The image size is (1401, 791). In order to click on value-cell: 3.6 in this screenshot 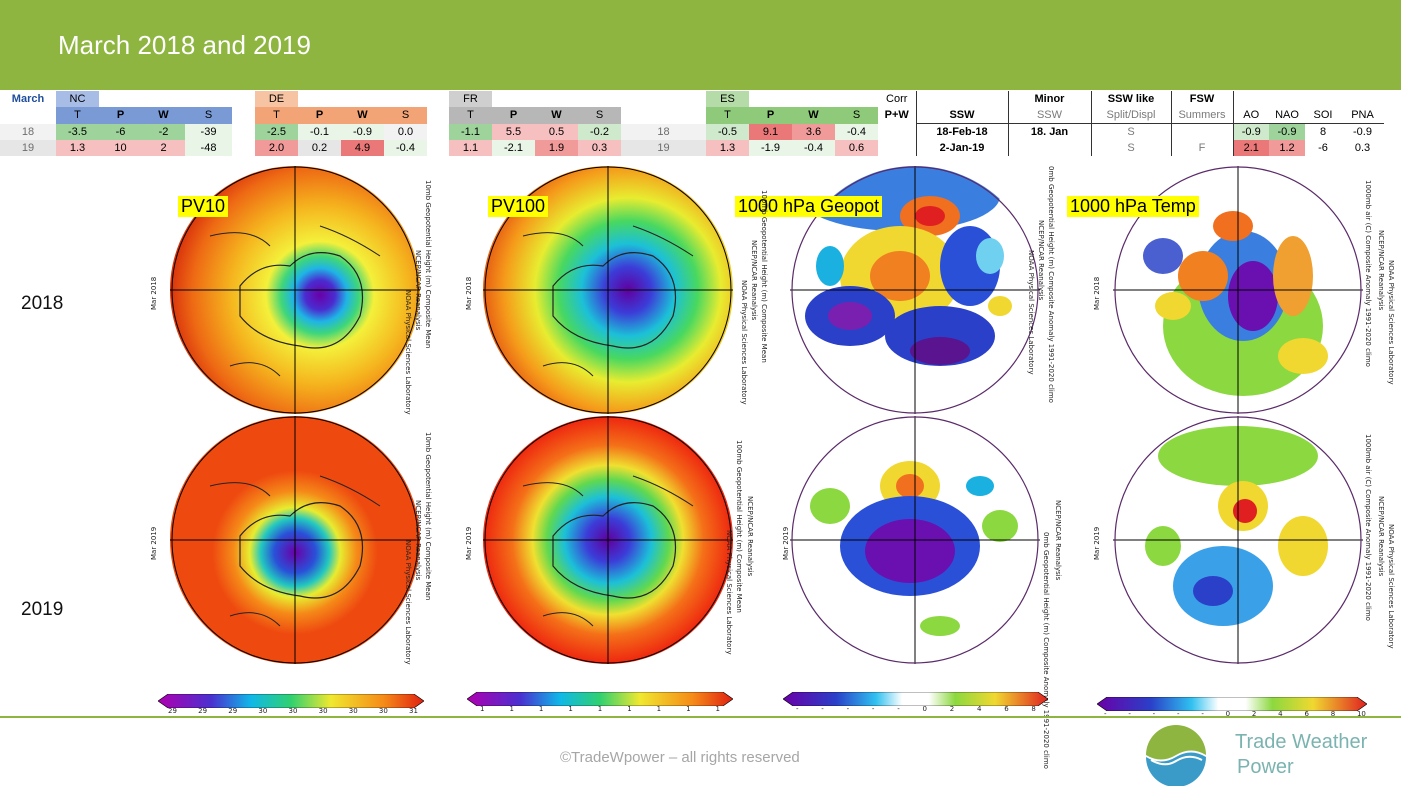, I will do `click(813, 131)`.